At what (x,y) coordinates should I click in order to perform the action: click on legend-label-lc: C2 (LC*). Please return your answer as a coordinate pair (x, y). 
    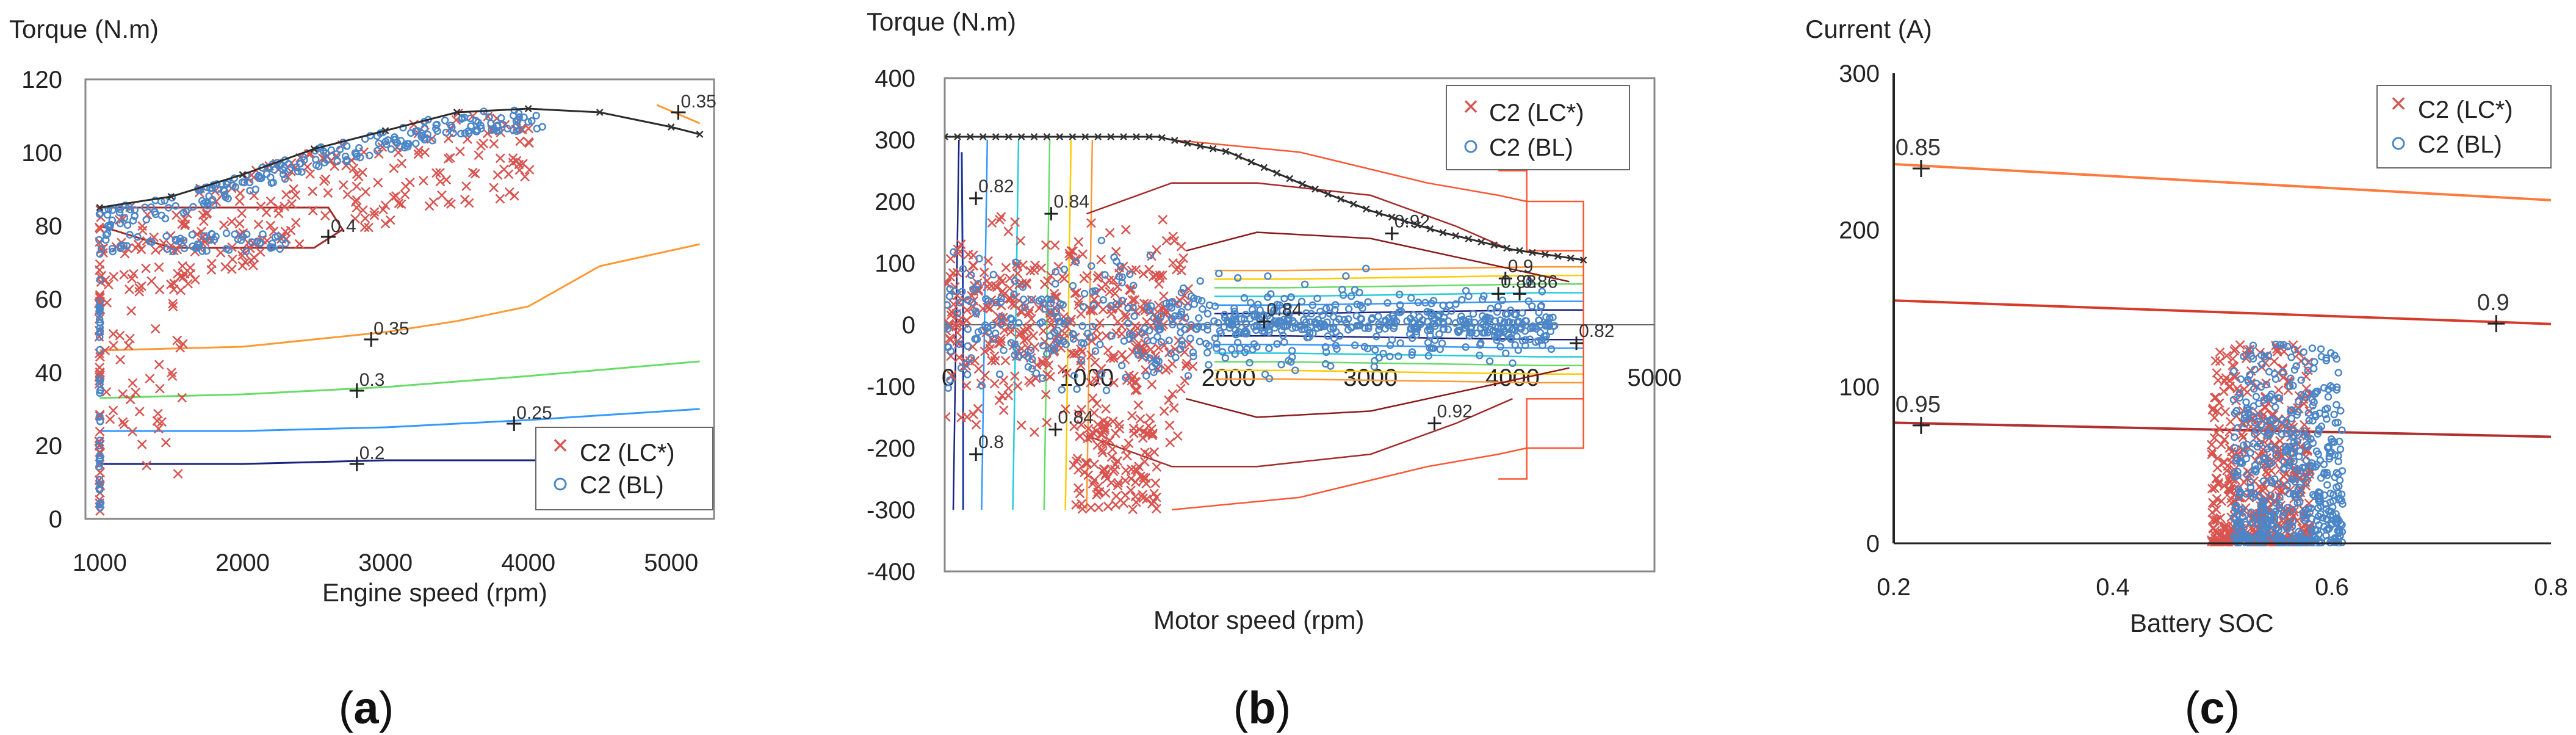
    Looking at the image, I should click on (2465, 109).